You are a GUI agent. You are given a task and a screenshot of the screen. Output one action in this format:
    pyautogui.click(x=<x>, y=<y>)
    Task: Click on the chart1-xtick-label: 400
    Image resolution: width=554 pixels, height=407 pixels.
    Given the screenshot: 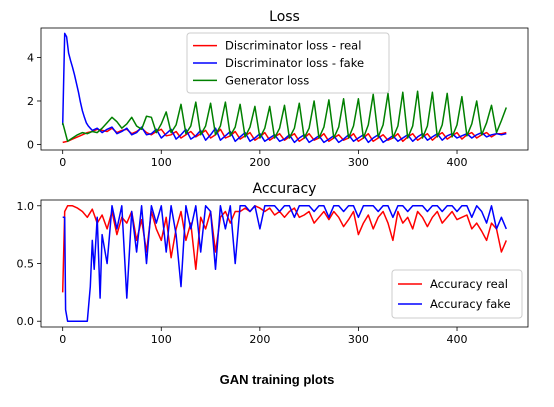 What is the action you would take?
    pyautogui.click(x=457, y=162)
    